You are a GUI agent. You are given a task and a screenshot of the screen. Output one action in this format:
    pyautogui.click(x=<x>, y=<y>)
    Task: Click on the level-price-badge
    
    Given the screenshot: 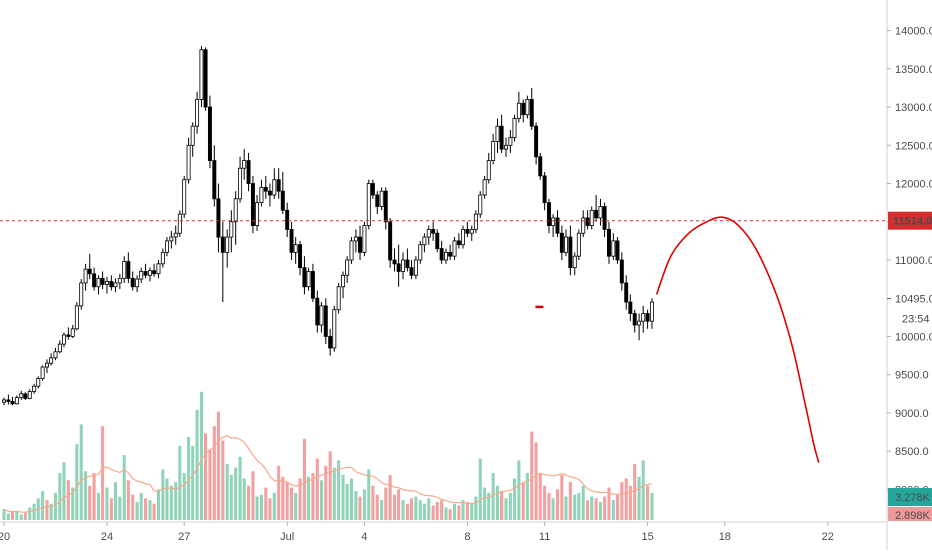 What is the action you would take?
    pyautogui.click(x=910, y=220)
    